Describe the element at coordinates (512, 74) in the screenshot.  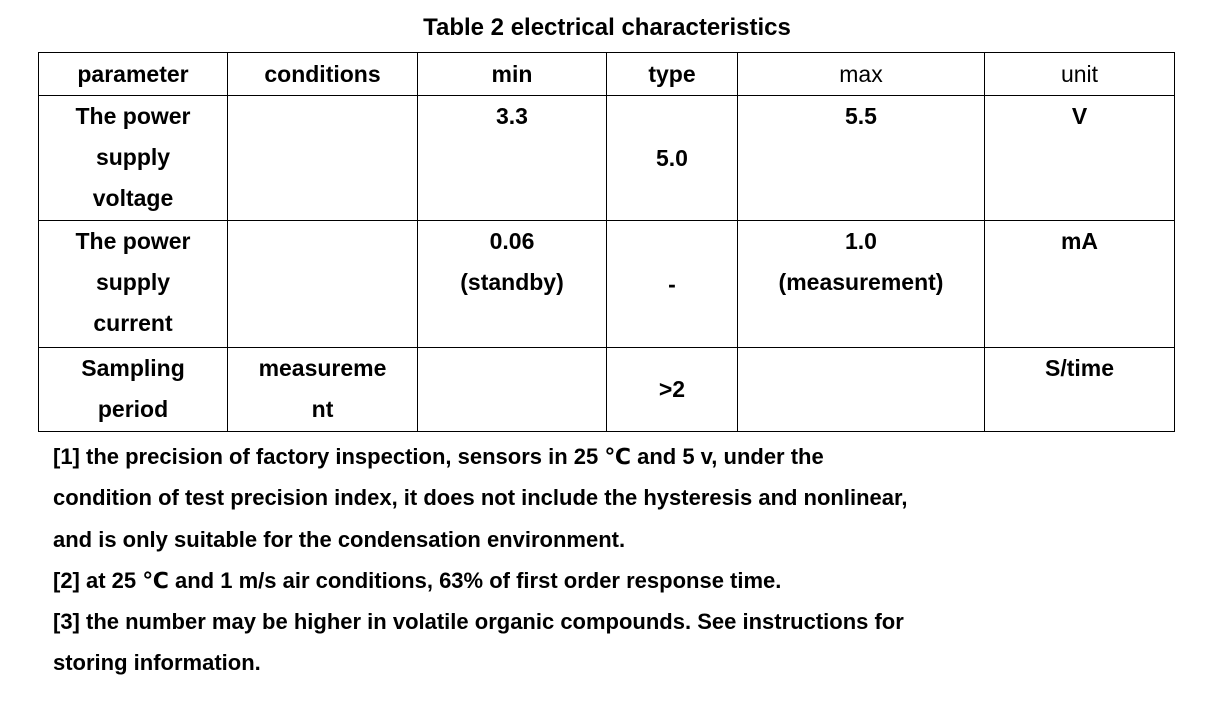
I see `header-cell: min` at that location.